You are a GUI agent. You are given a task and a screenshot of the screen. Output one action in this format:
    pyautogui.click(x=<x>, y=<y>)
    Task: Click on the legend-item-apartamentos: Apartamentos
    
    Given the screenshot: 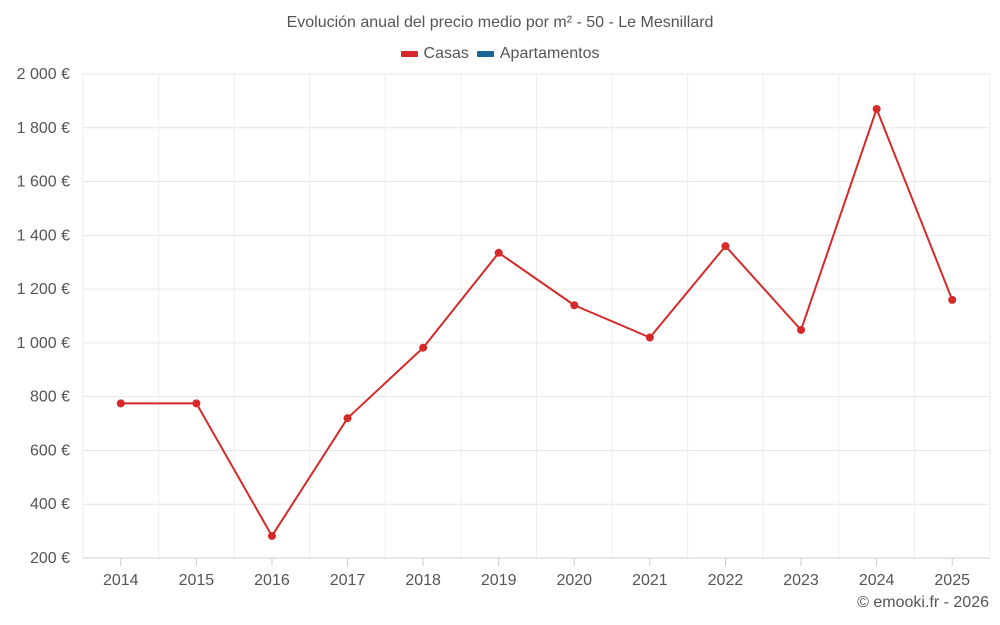 What is the action you would take?
    pyautogui.click(x=538, y=54)
    